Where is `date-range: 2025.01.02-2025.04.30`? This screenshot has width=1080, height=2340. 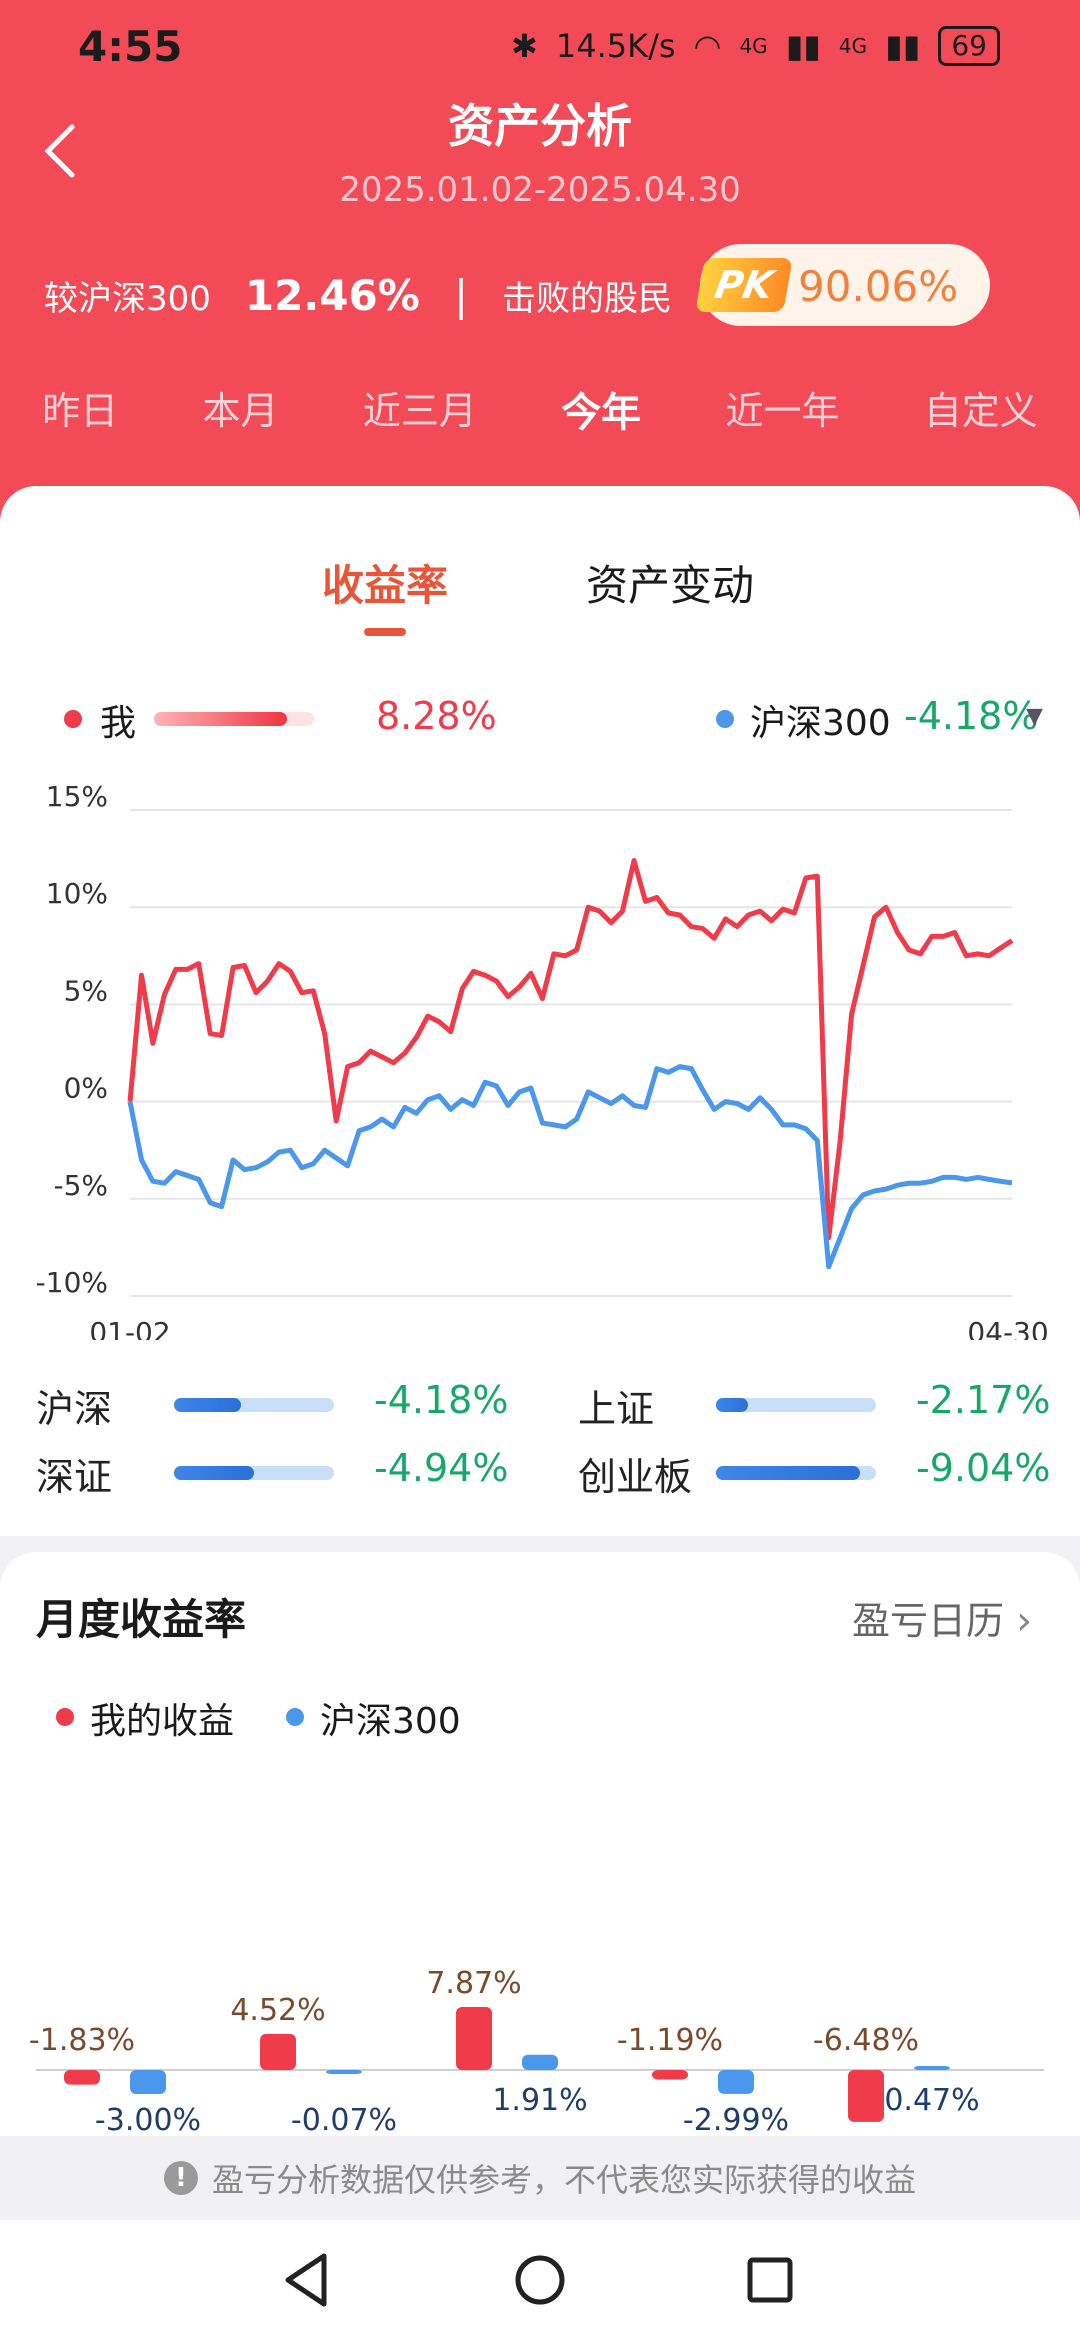 date-range: 2025.01.02-2025.04.30 is located at coordinates (540, 190).